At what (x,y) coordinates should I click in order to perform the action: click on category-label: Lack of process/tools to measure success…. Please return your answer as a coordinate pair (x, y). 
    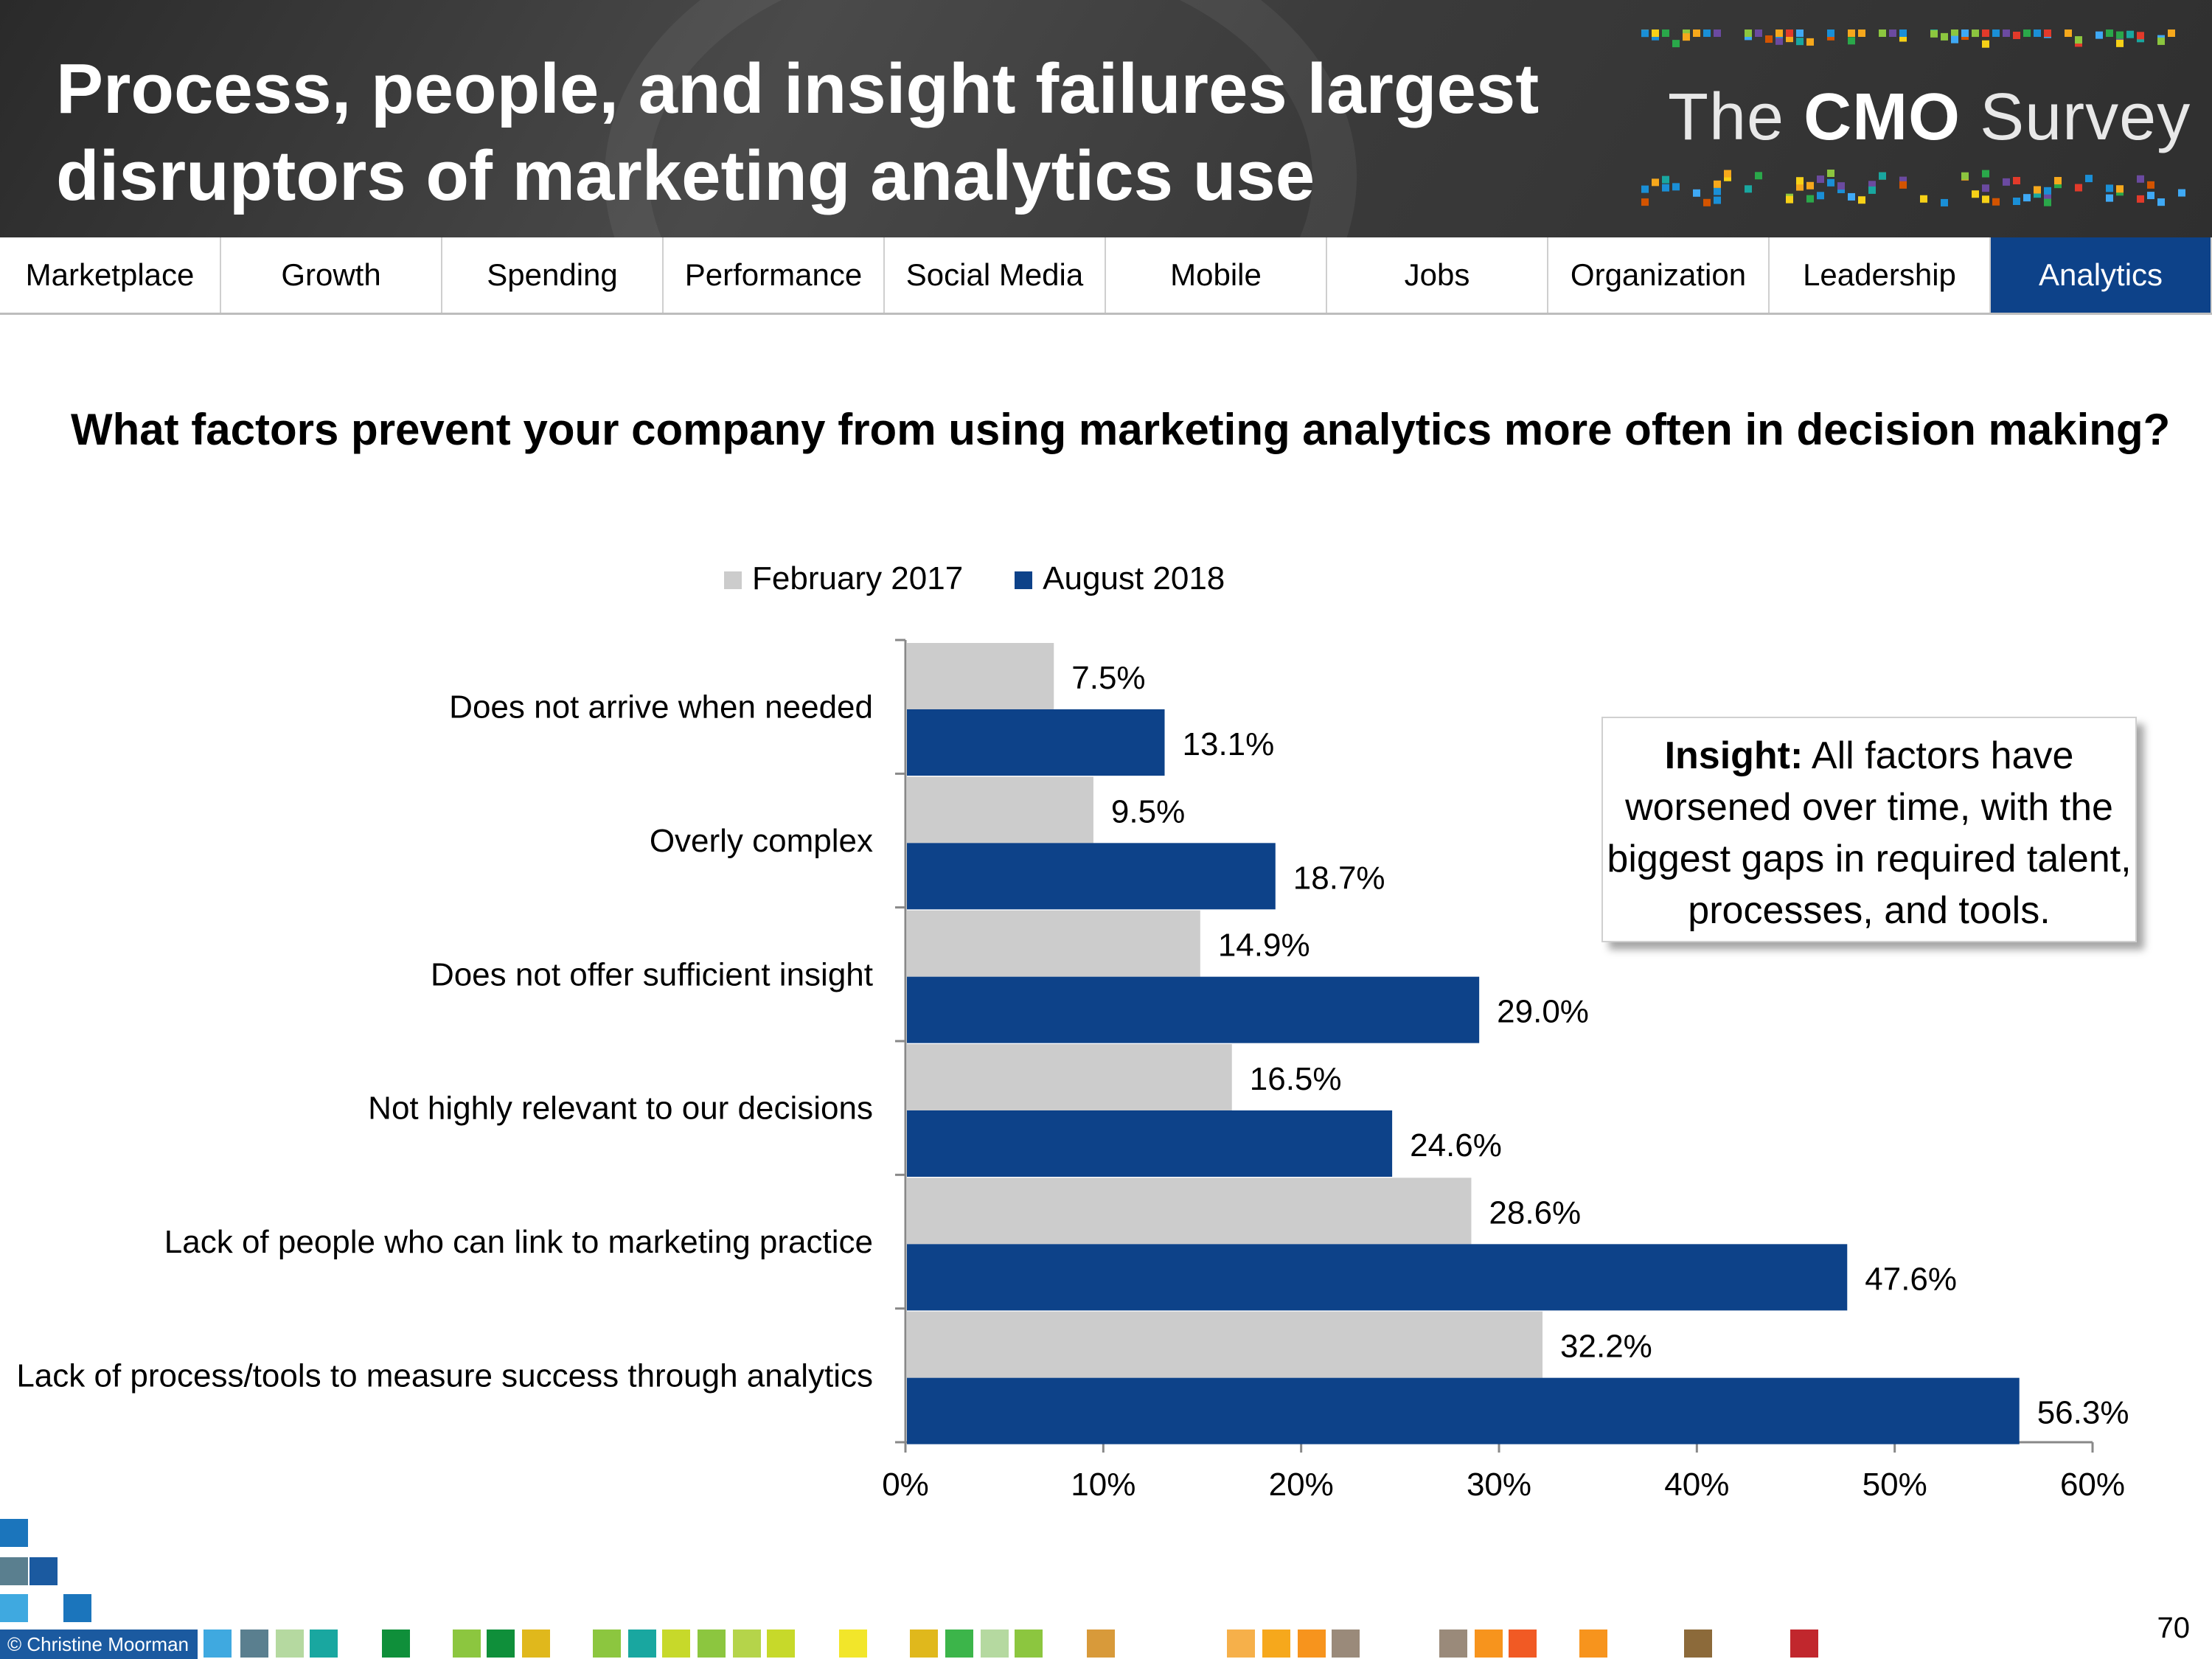
    Looking at the image, I should click on (444, 1375).